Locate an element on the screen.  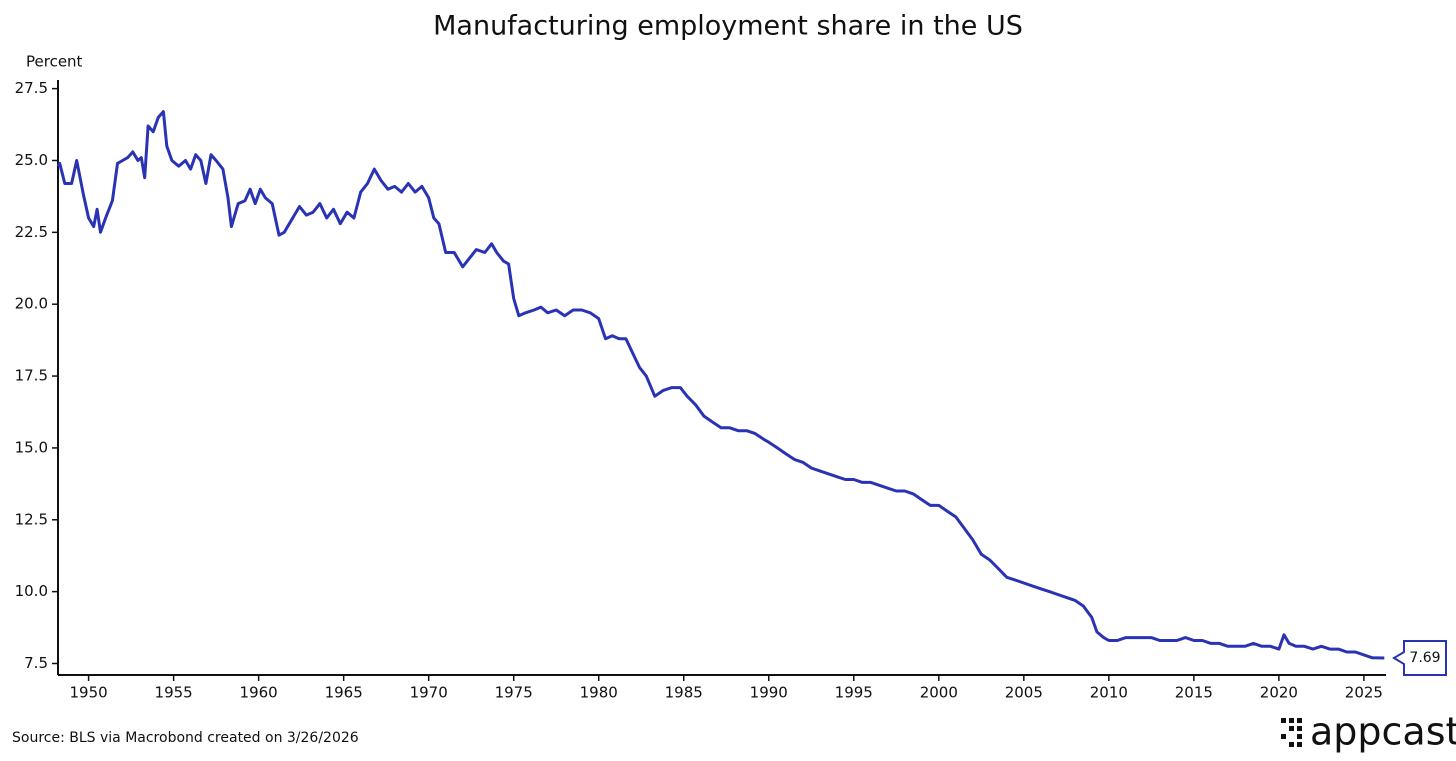
y-tick-label: 20.0 is located at coordinates (31, 304).